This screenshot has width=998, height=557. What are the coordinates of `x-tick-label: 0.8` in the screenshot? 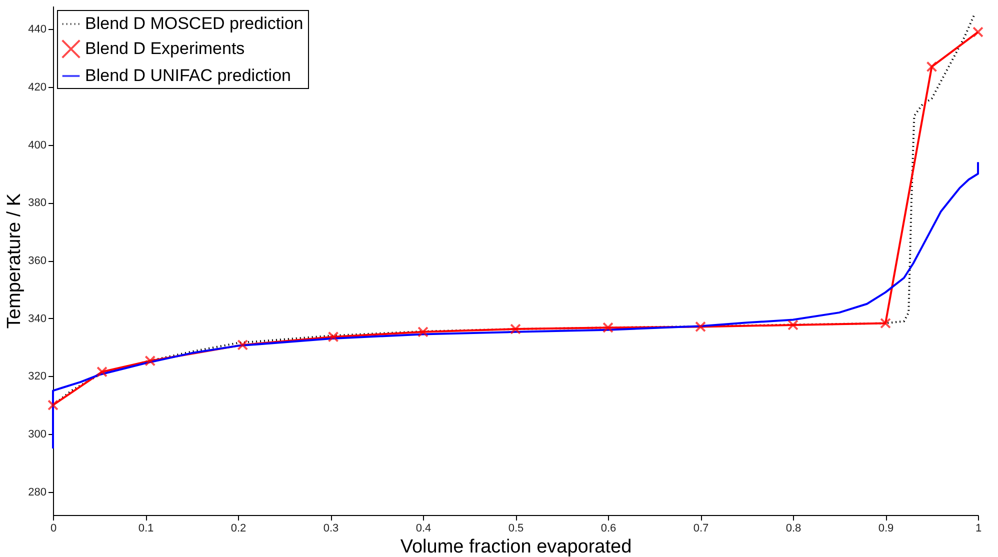 It's located at (794, 528).